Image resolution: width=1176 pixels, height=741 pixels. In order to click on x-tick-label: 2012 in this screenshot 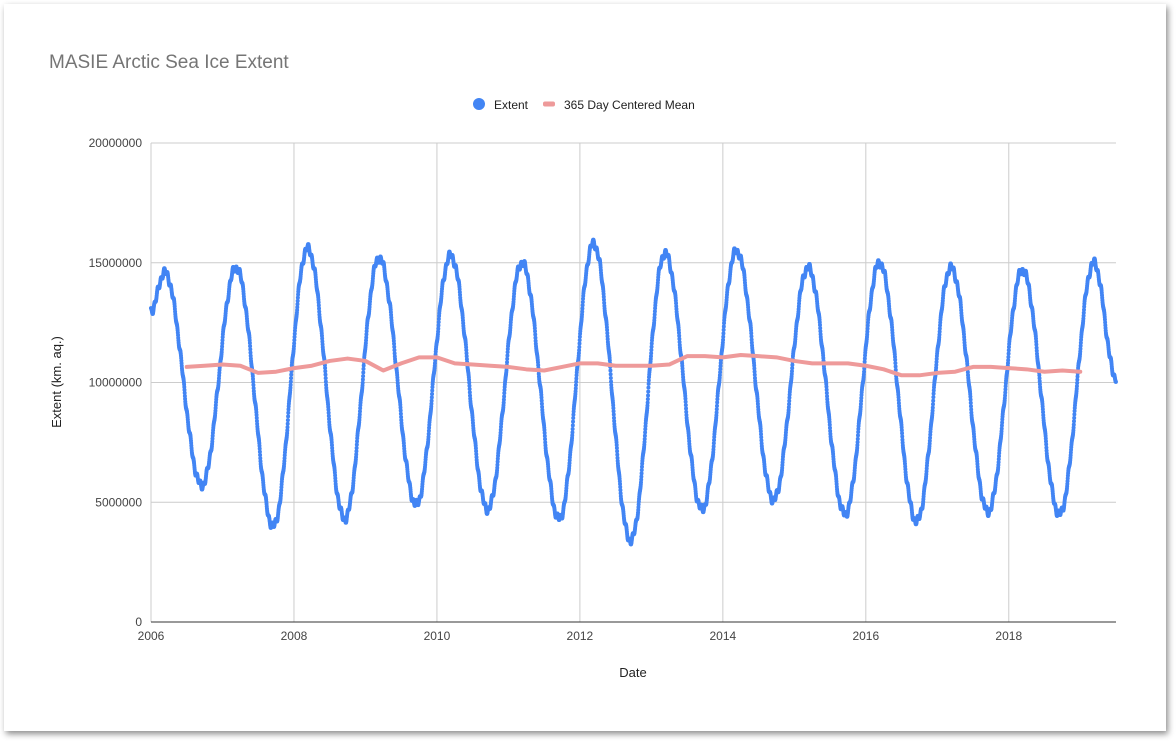, I will do `click(580, 636)`.